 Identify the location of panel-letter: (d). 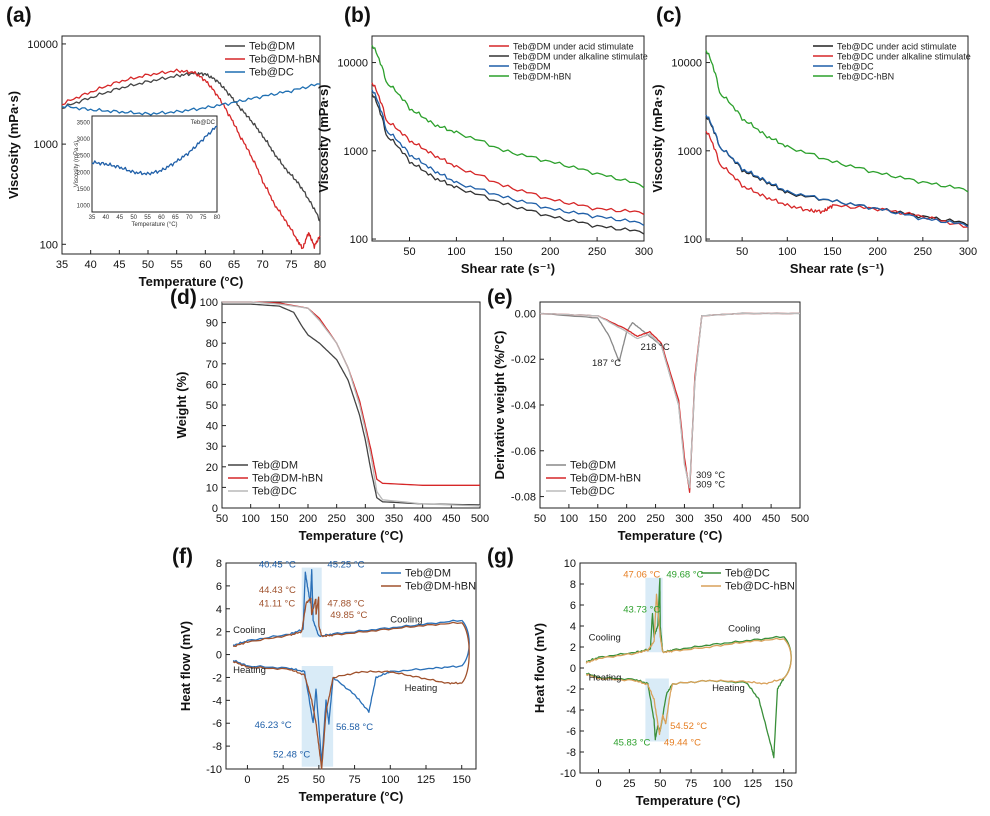
(183, 297).